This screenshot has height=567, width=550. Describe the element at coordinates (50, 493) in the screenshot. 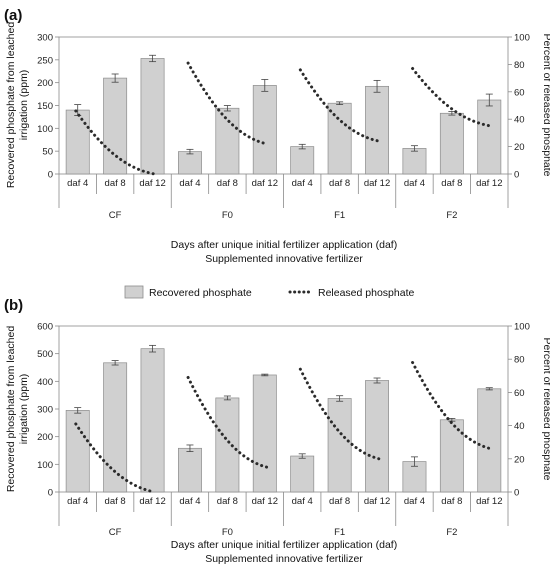

I see `y-tick-label-b: 0` at that location.